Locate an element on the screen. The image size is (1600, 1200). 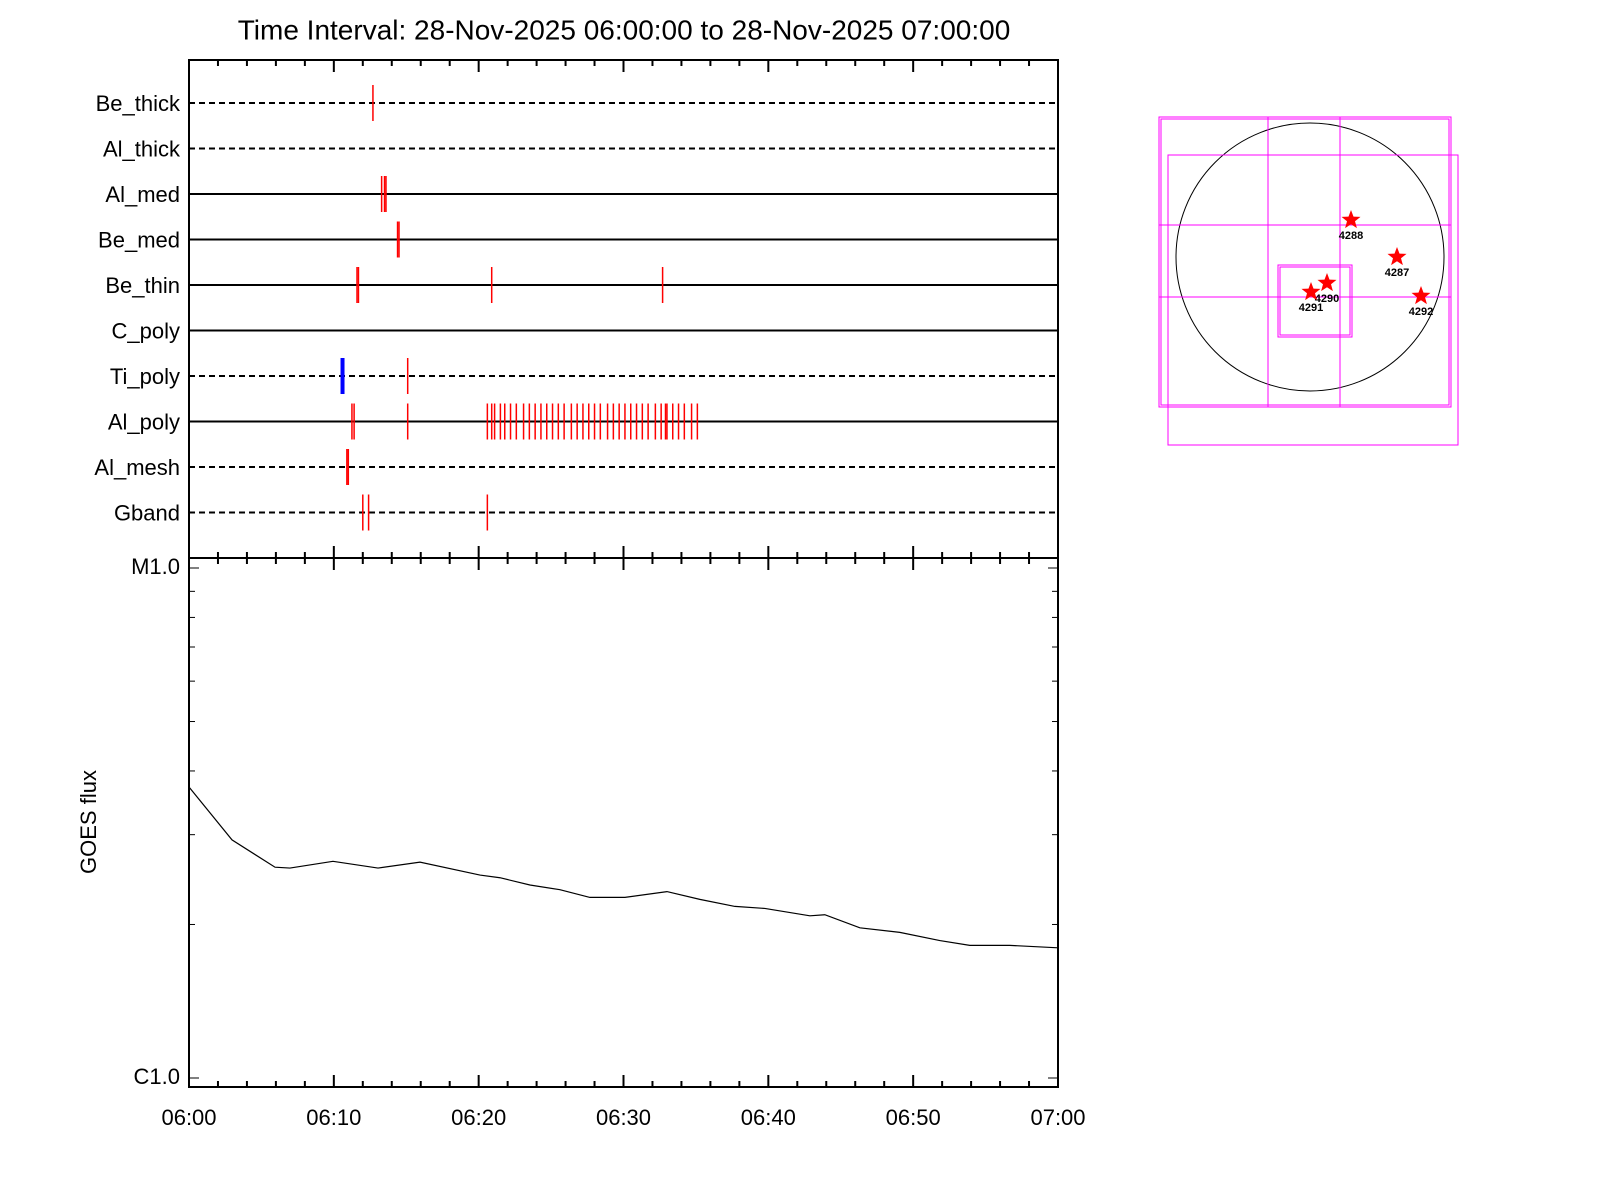
y-tick-label: C1.0 is located at coordinates (157, 1076).